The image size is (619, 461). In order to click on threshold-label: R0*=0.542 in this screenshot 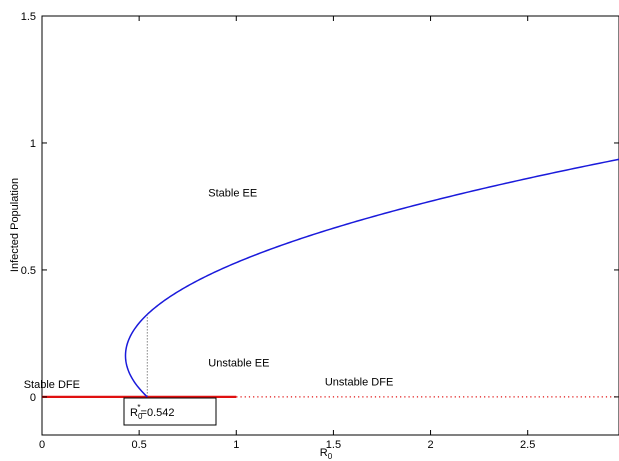, I will do `click(152, 412)`.